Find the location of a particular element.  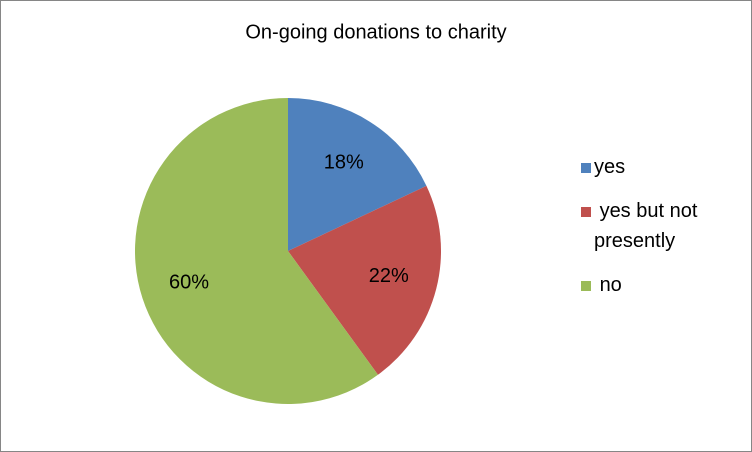

legend-item: yes but not presently is located at coordinates (663, 228).